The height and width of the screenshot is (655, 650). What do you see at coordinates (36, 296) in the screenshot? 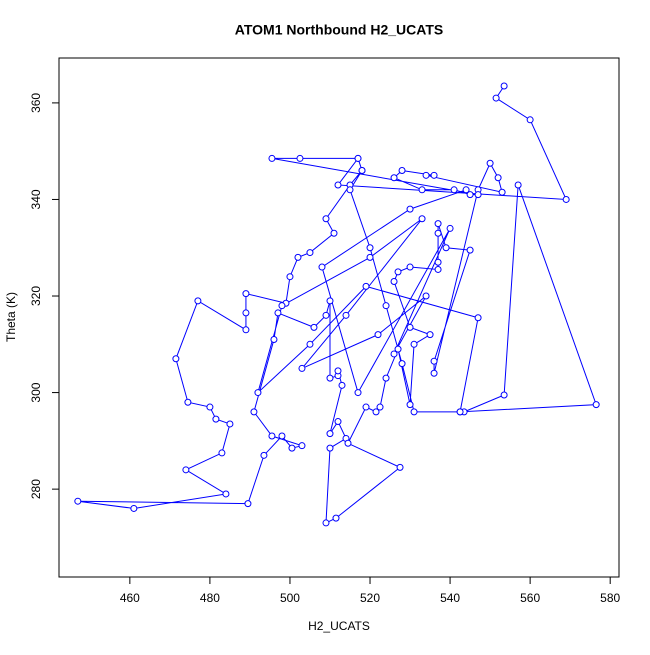
I see `y-tick-label: 320` at bounding box center [36, 296].